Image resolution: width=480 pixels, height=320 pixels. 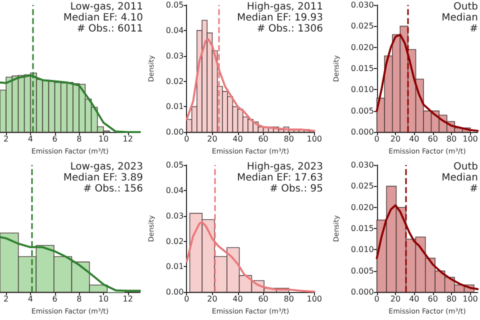 I want to click on annotation: # Obs.: 95, so click(x=296, y=189).